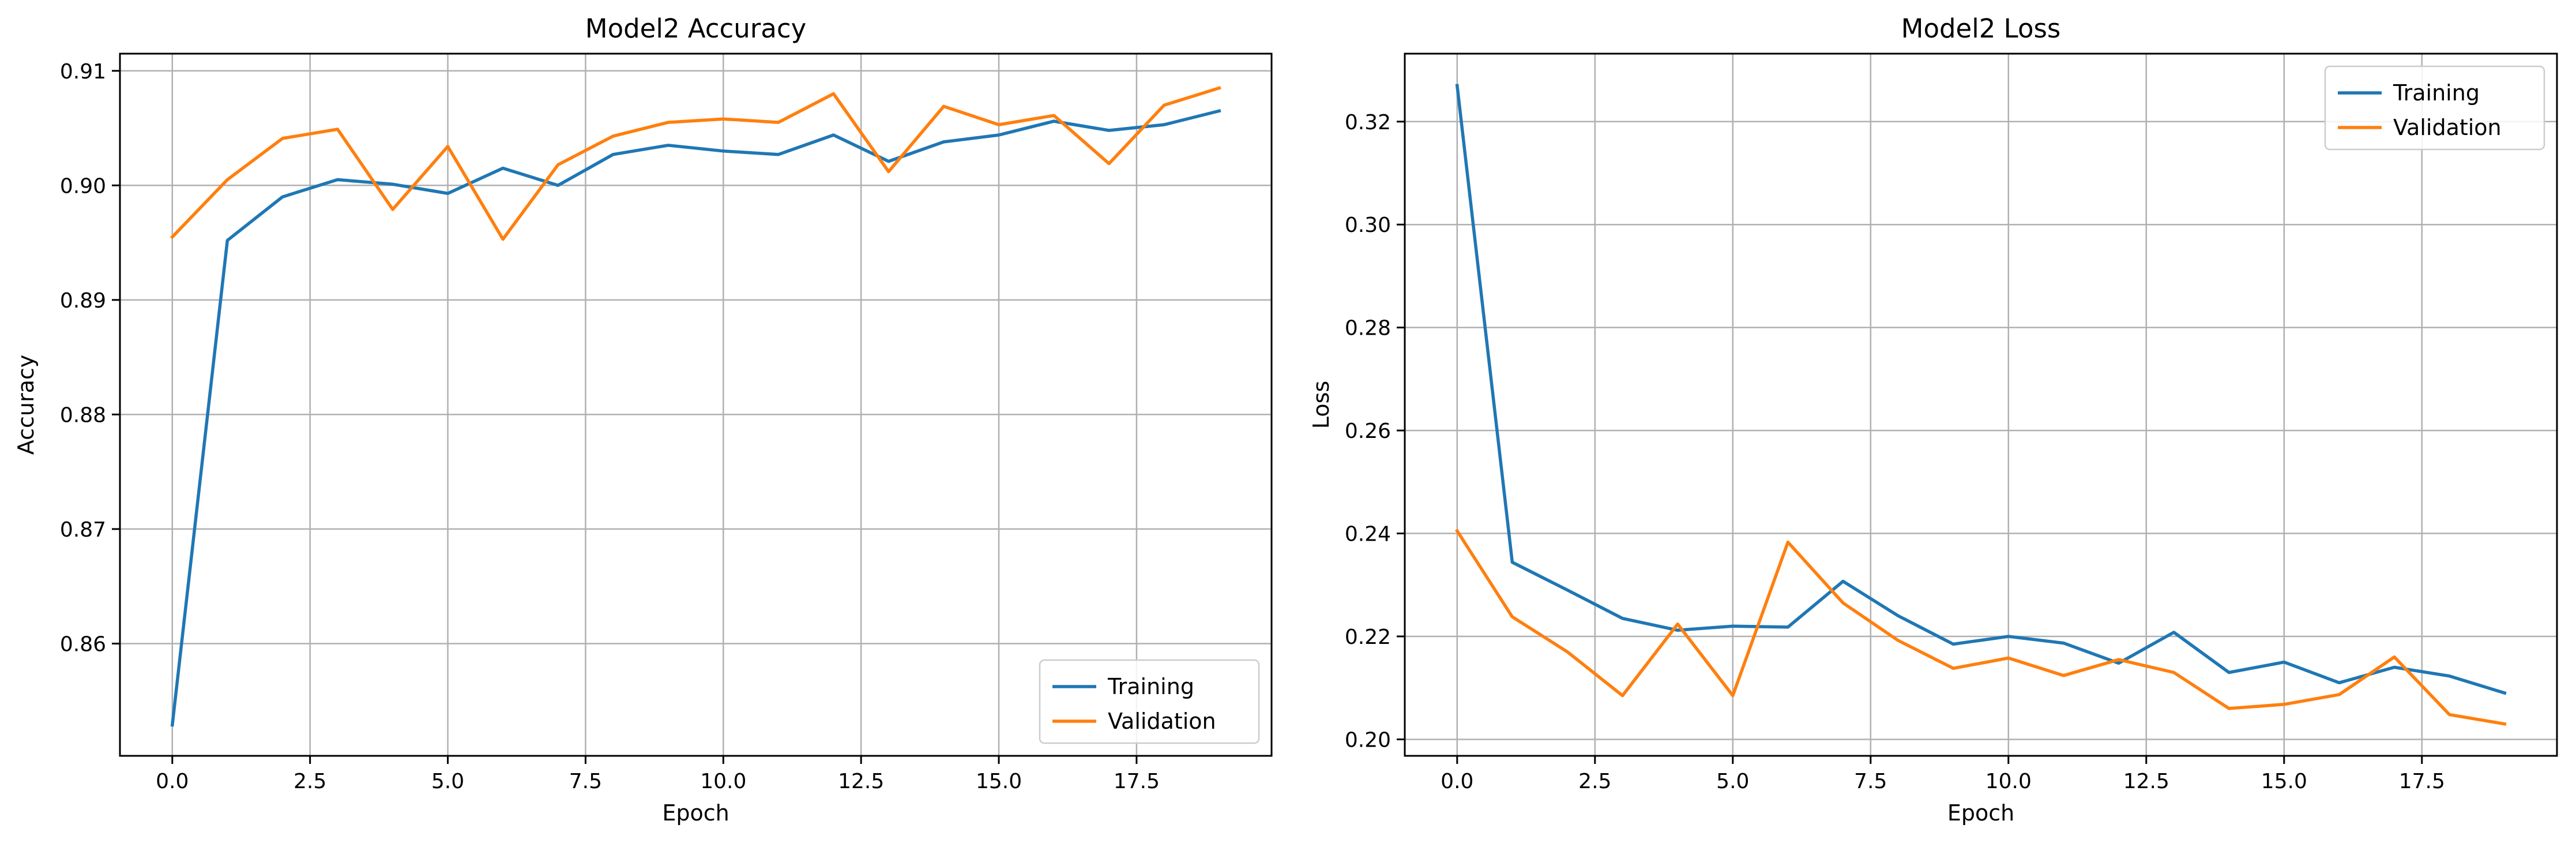 The height and width of the screenshot is (847, 2576). I want to click on accuracy-legend-label-validation: Validation, so click(1162, 722).